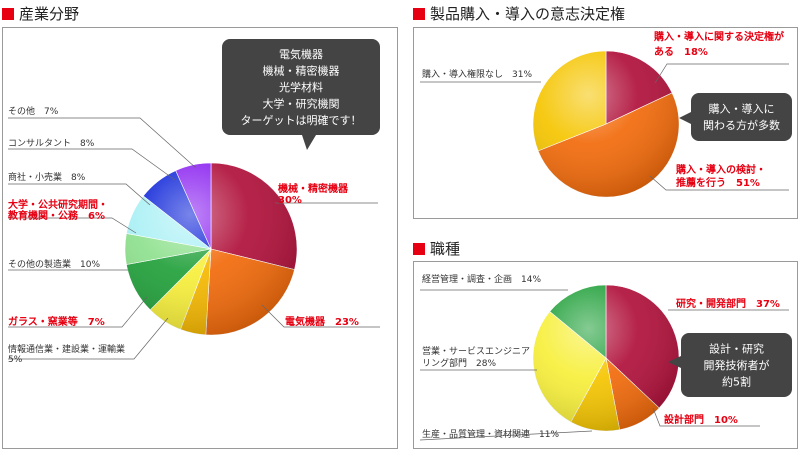 This screenshot has width=800, height=450. What do you see at coordinates (459, 363) in the screenshot?
I see `job-value-3: リング部門 28%` at bounding box center [459, 363].